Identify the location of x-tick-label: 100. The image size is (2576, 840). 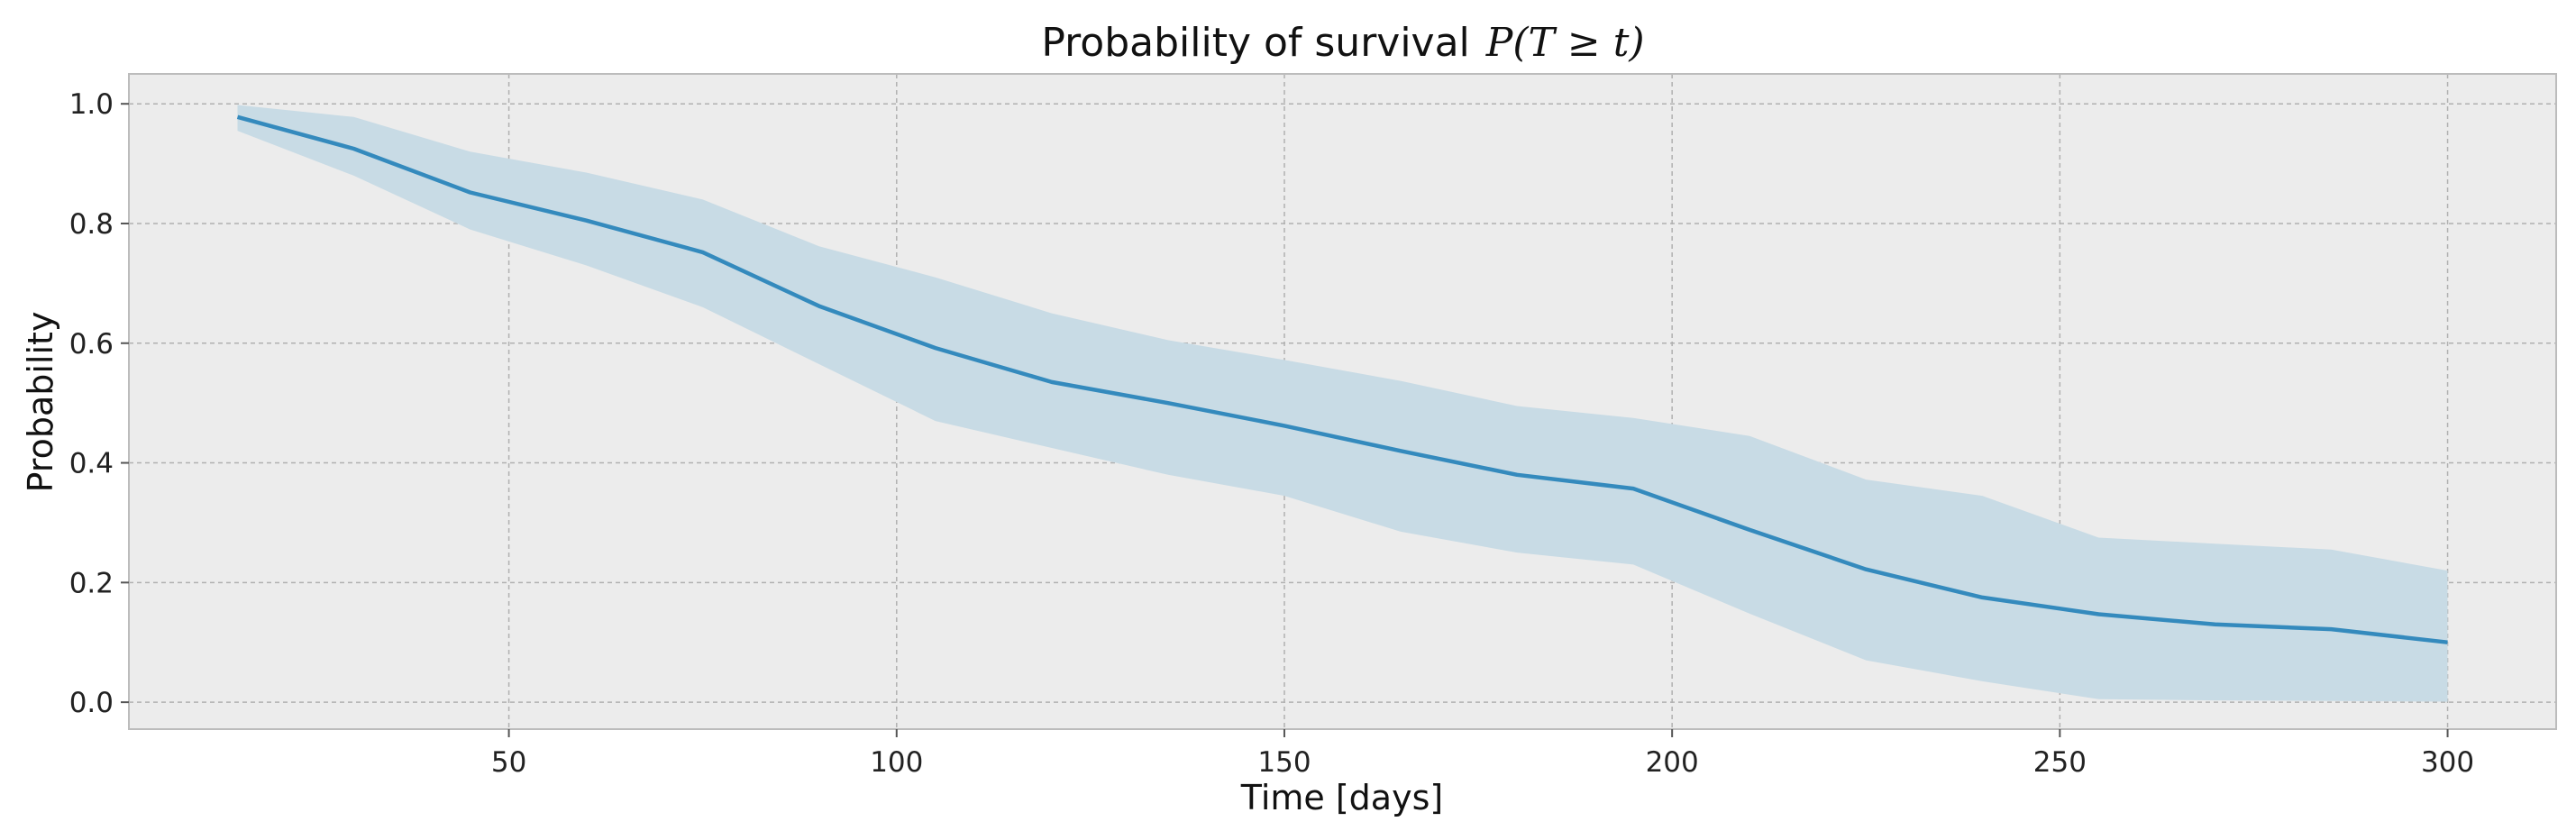
(896, 762).